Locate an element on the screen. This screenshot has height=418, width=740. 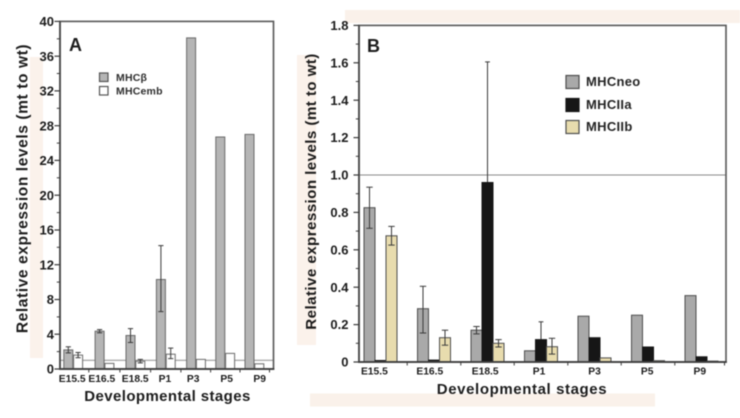
svg-text: 32 is located at coordinates (47, 91).